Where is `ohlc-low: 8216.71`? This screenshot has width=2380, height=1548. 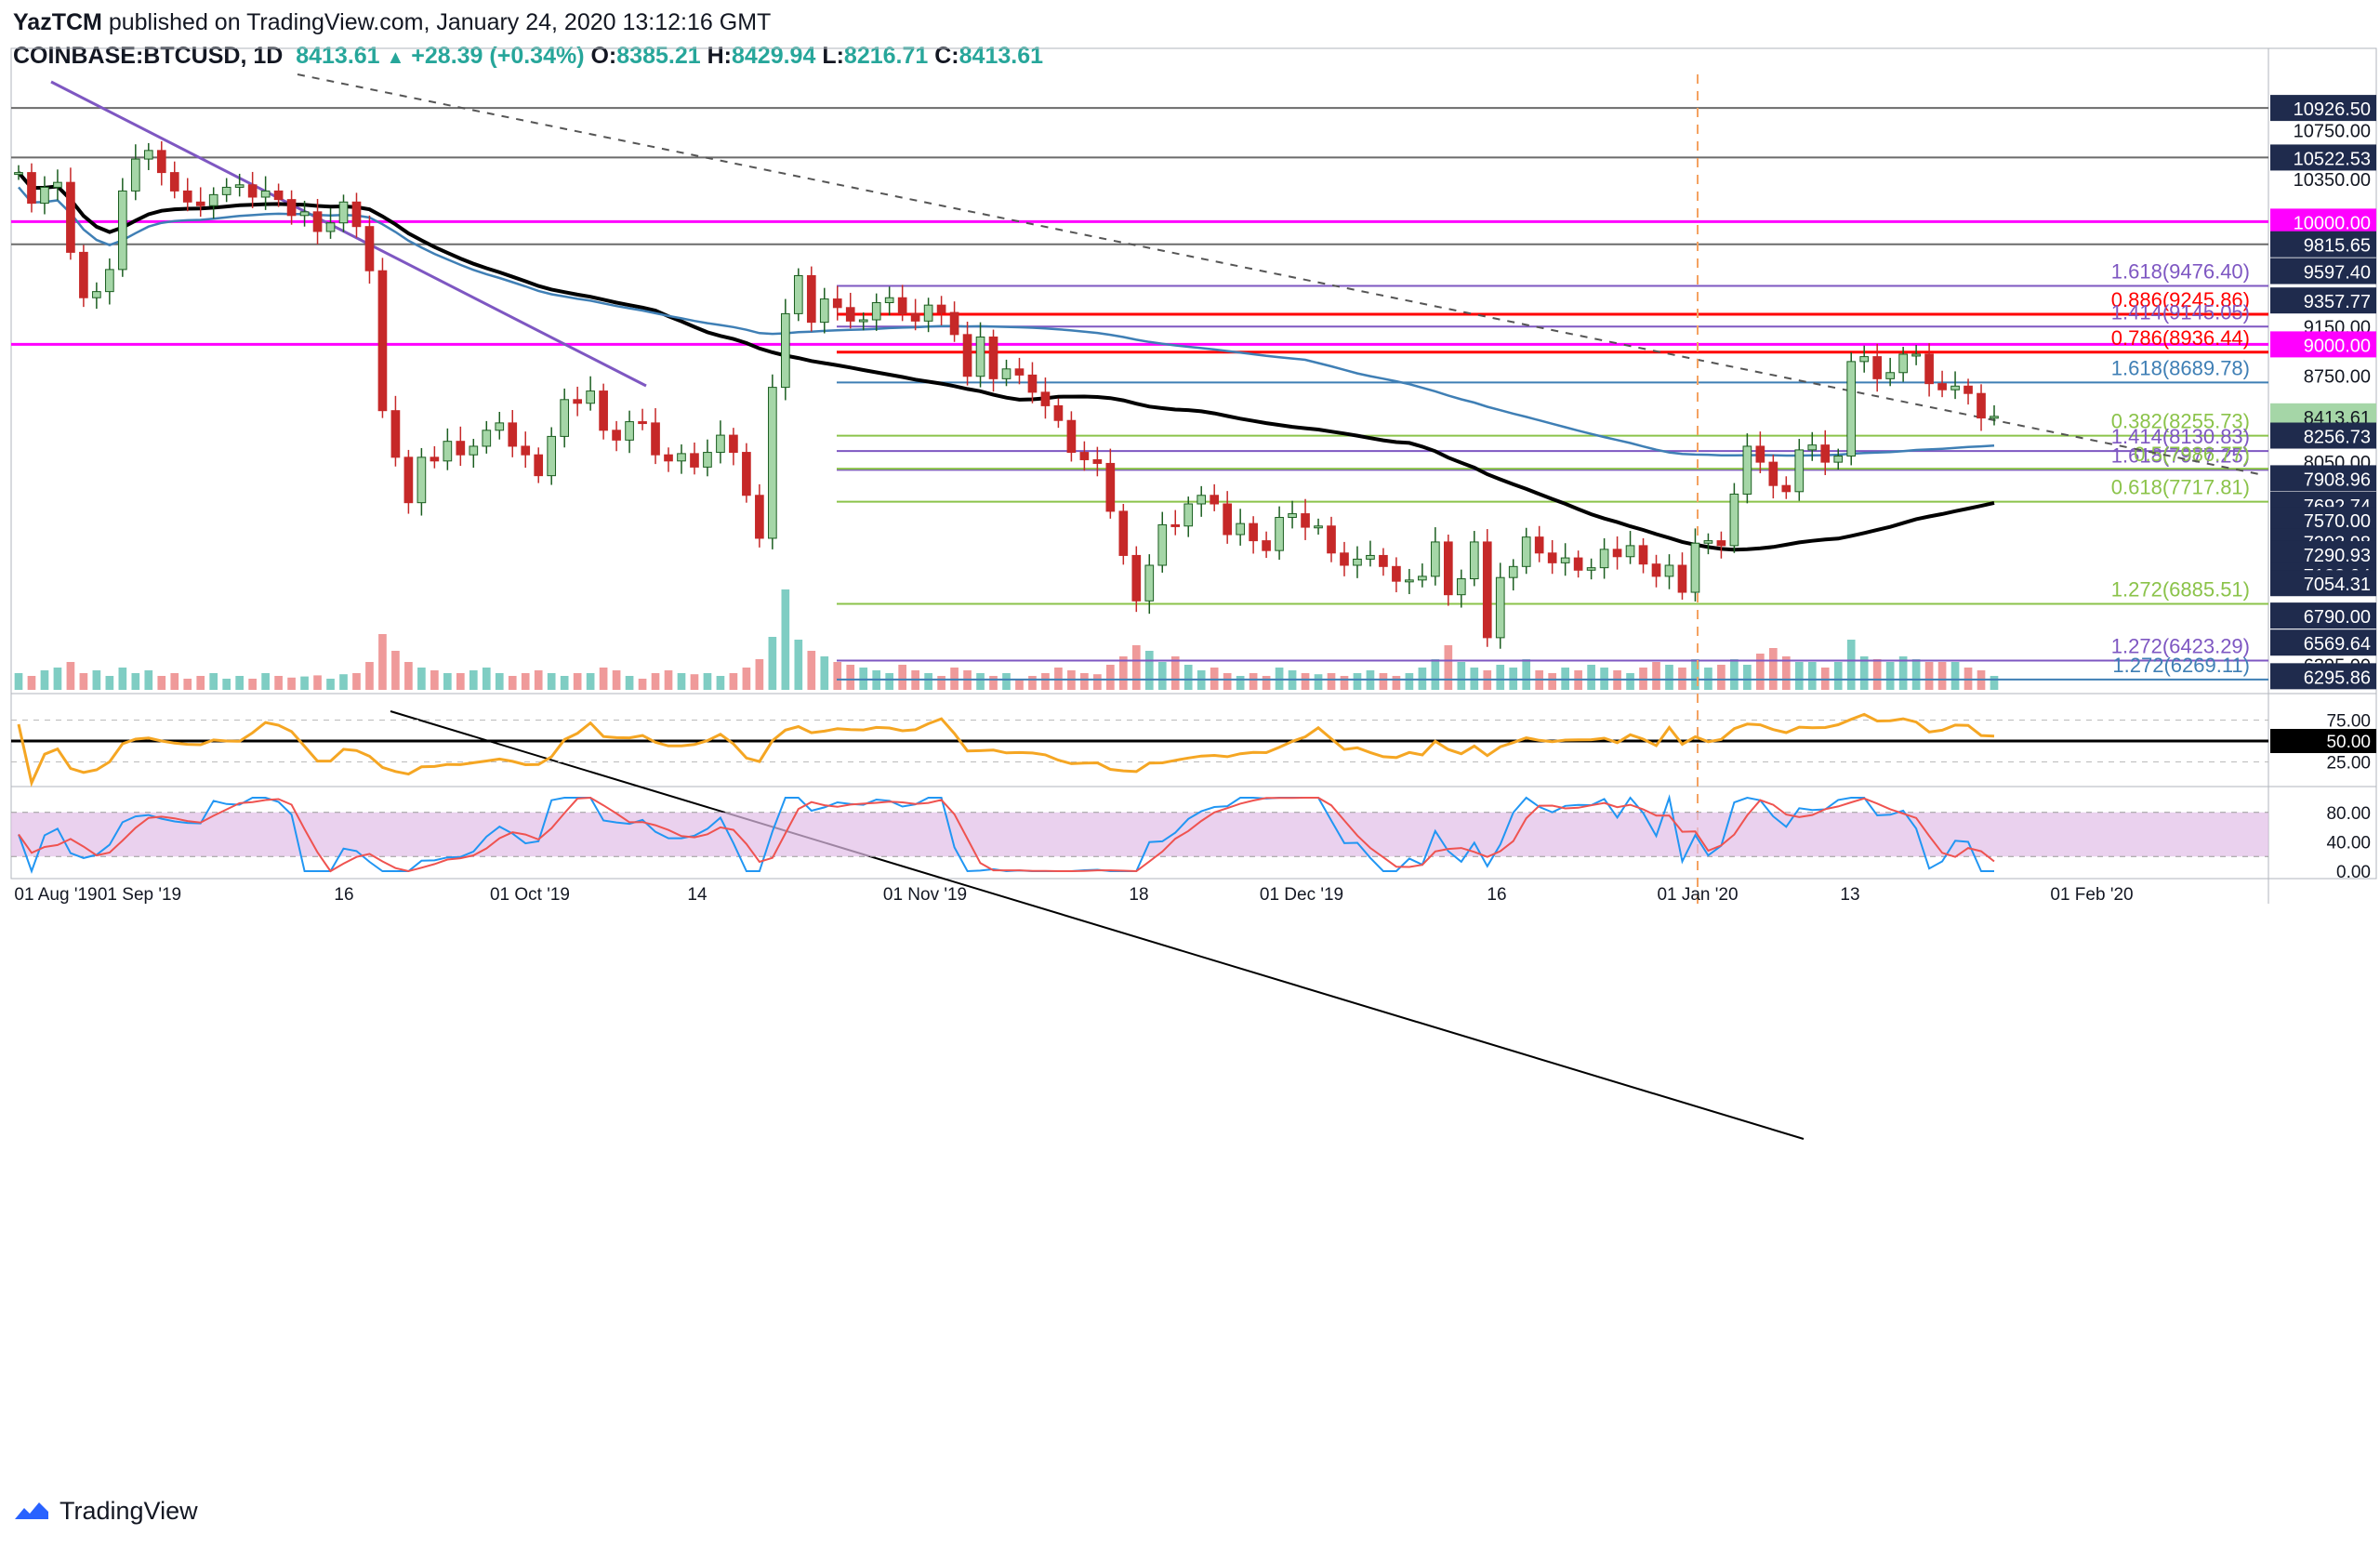 ohlc-low: 8216.71 is located at coordinates (886, 56).